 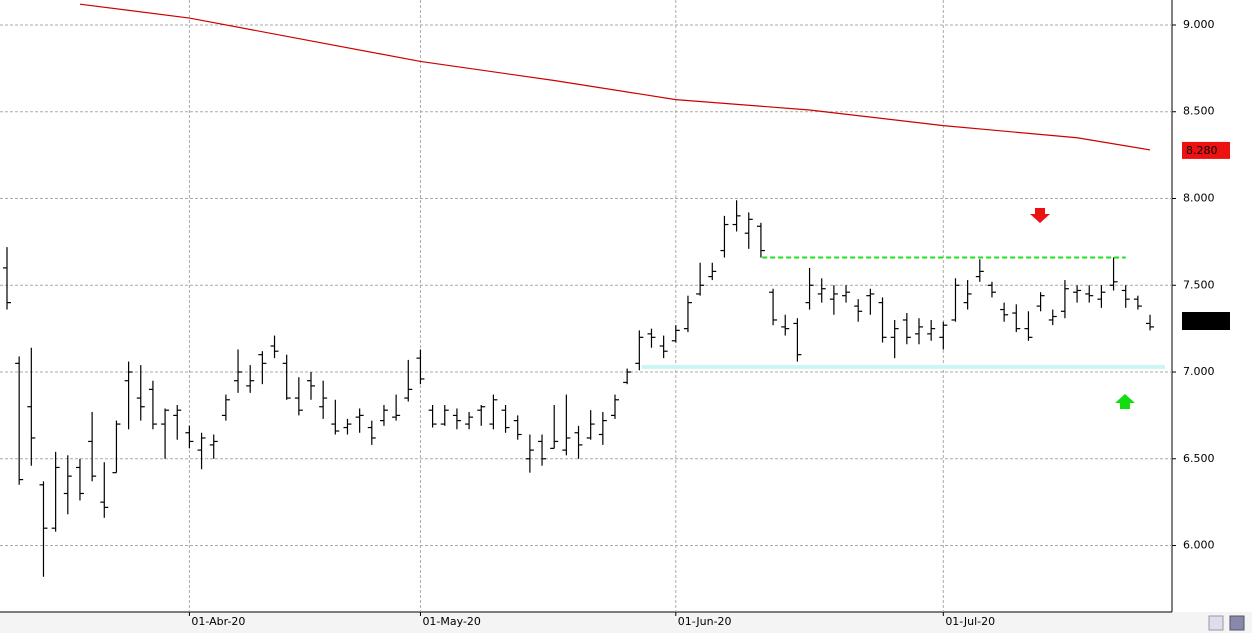 What do you see at coordinates (1199, 284) in the screenshot?
I see `y-tick-label: 7.500` at bounding box center [1199, 284].